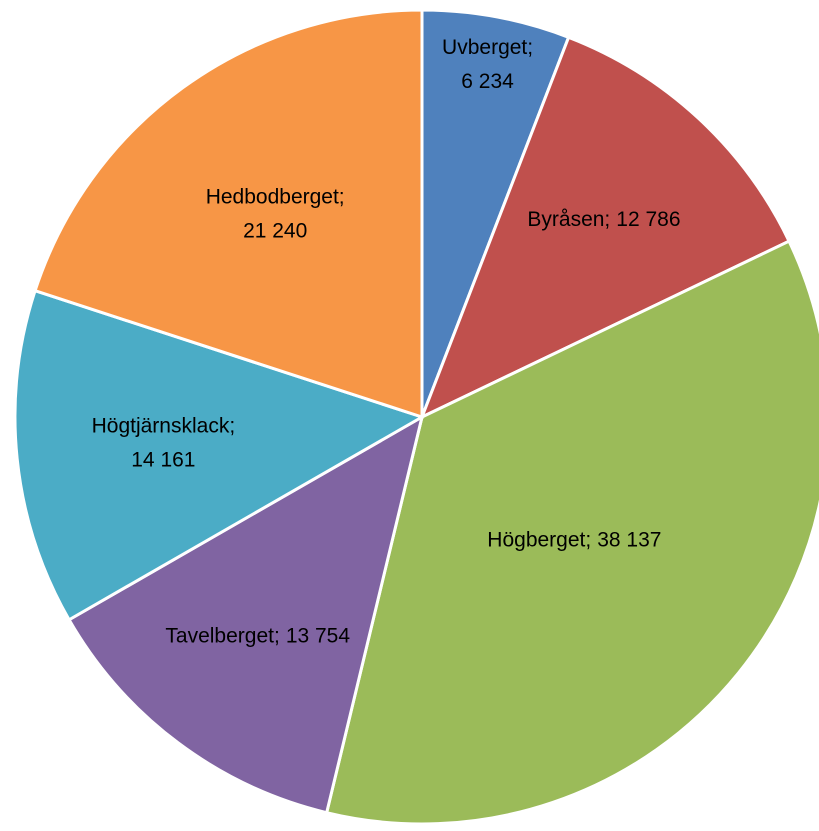  What do you see at coordinates (539, 539) in the screenshot?
I see `category-name: Högberget;` at bounding box center [539, 539].